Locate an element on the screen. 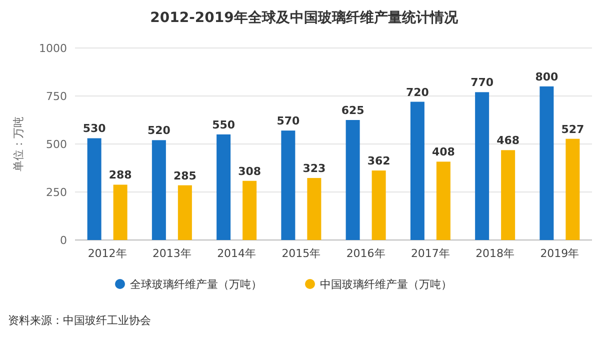 This screenshot has height=337, width=608. data-label: 720 is located at coordinates (418, 92).